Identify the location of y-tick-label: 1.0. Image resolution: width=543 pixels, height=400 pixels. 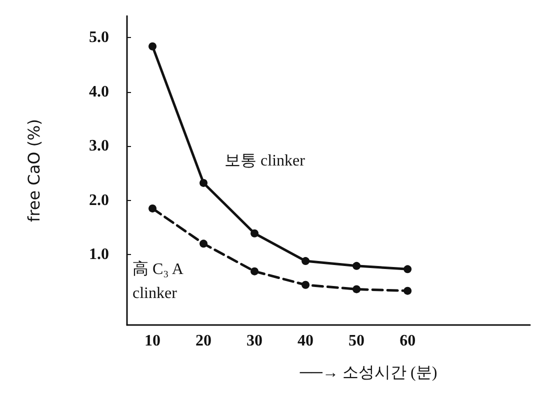
(99, 255).